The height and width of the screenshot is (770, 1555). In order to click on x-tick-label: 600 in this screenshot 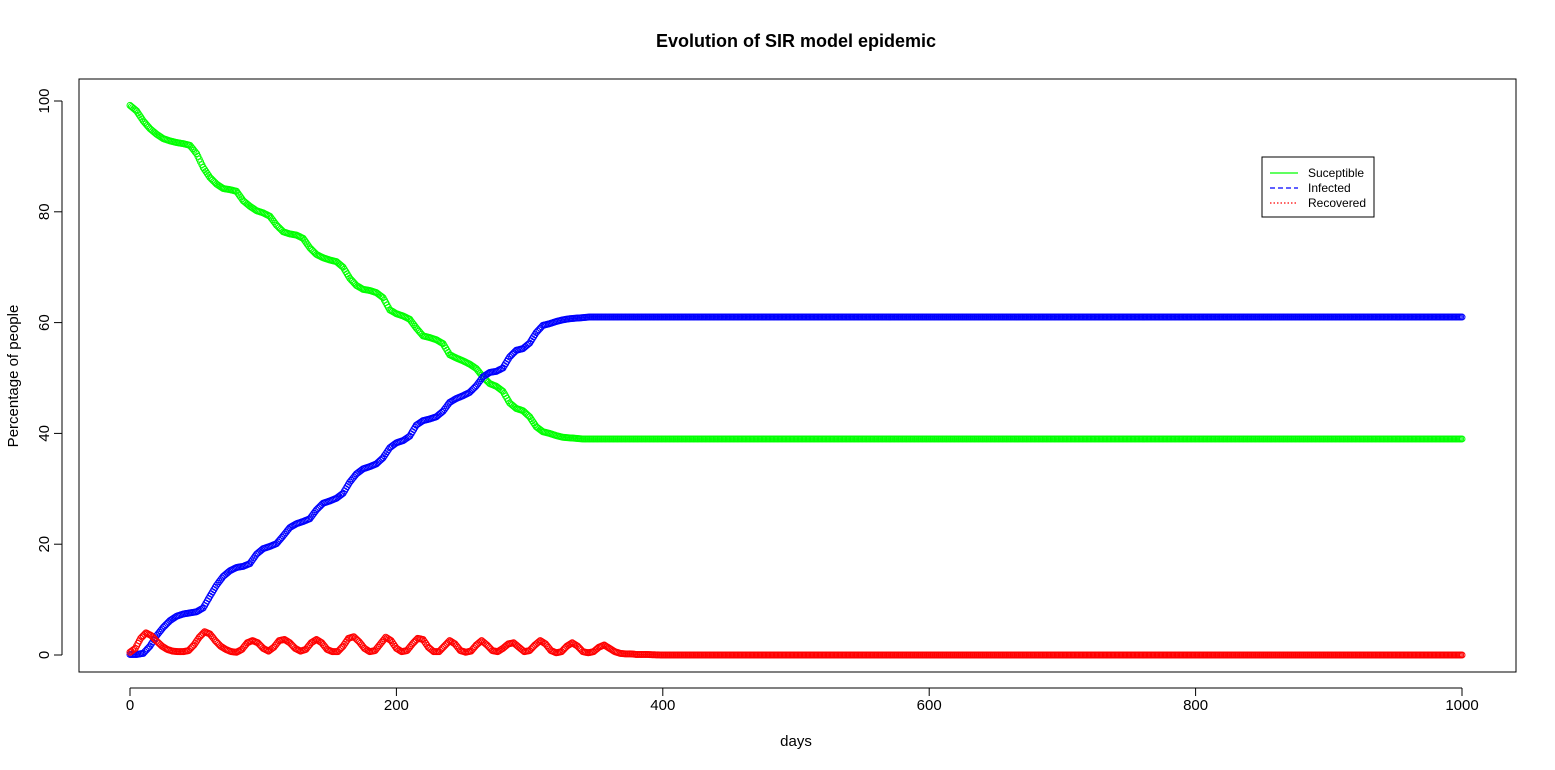, I will do `click(929, 705)`.